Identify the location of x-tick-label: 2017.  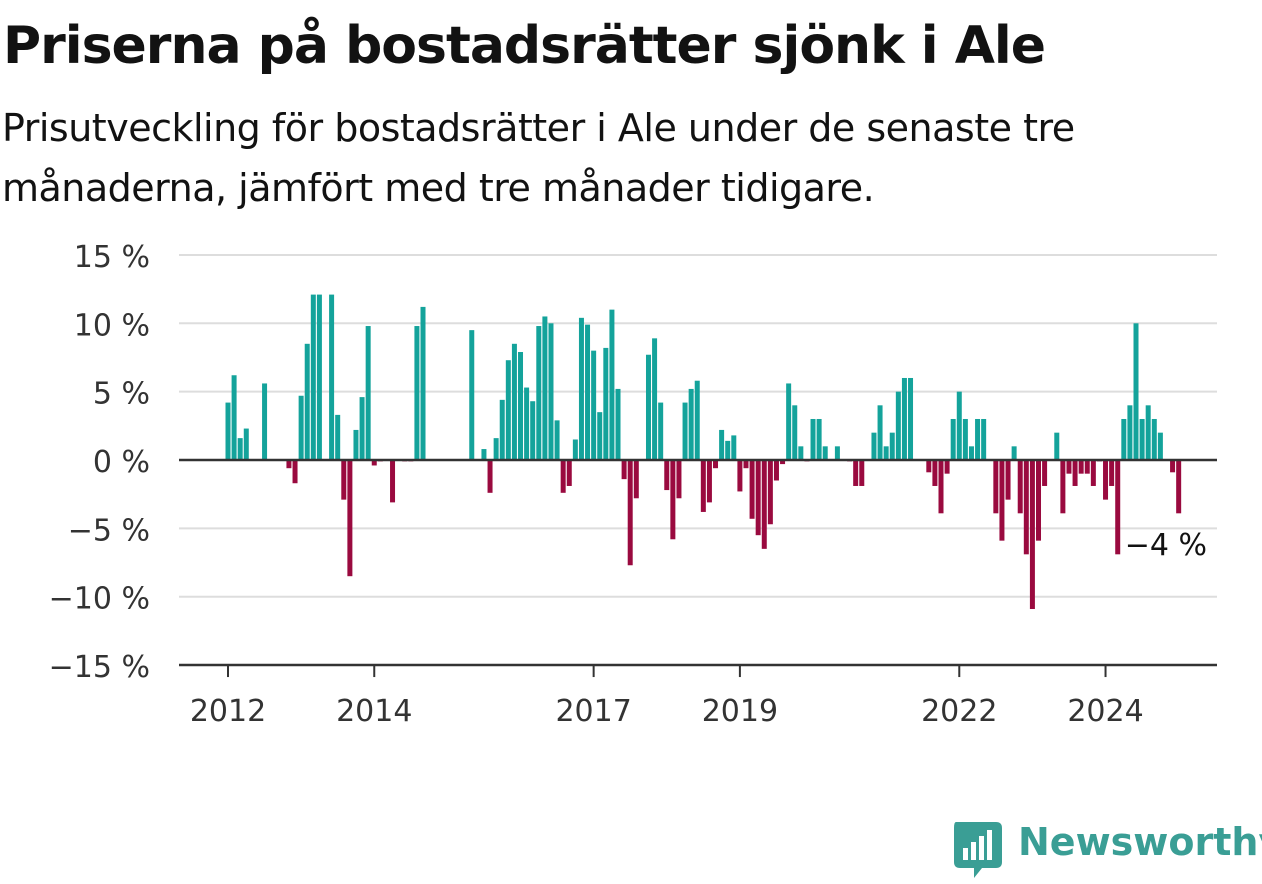
(593, 711).